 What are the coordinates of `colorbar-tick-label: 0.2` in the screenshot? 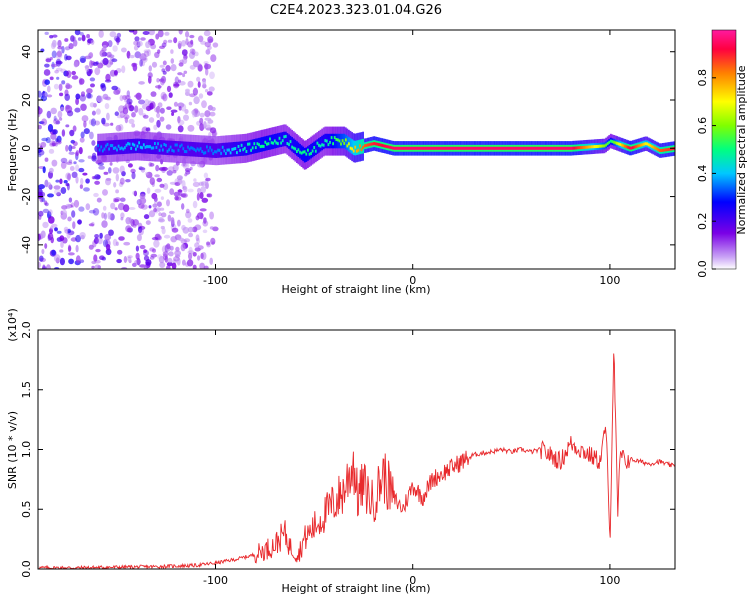 It's located at (702, 221).